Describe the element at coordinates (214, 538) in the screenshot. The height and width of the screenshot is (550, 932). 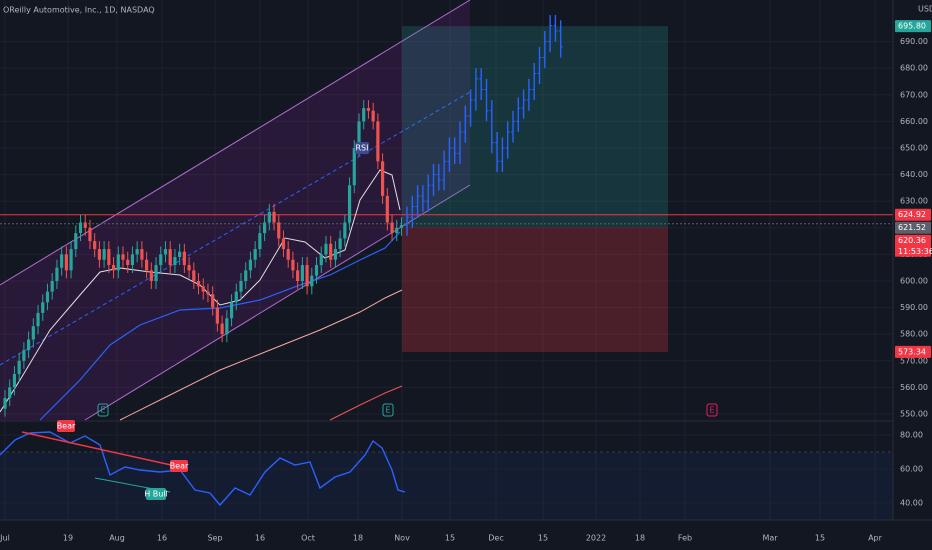
I see `time-label: Sep` at that location.